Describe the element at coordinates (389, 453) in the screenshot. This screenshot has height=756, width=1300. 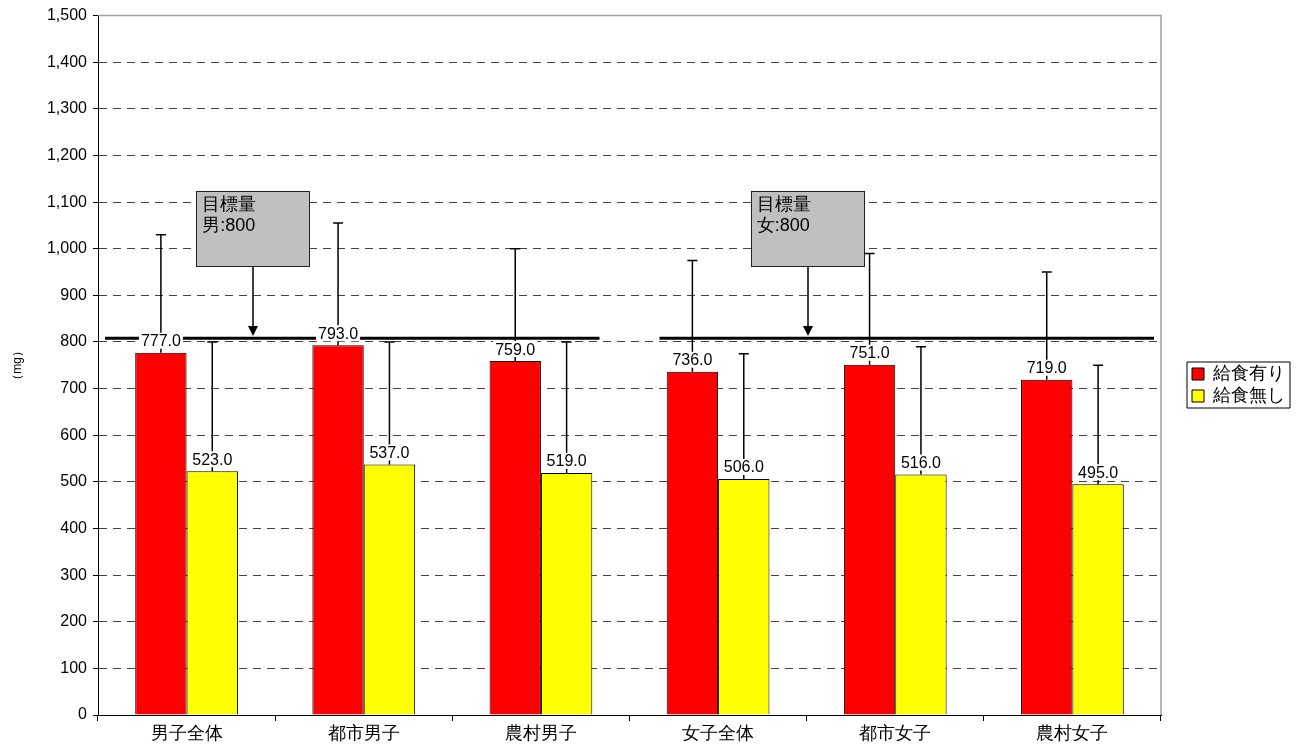
I see `data-label: 537.0` at that location.